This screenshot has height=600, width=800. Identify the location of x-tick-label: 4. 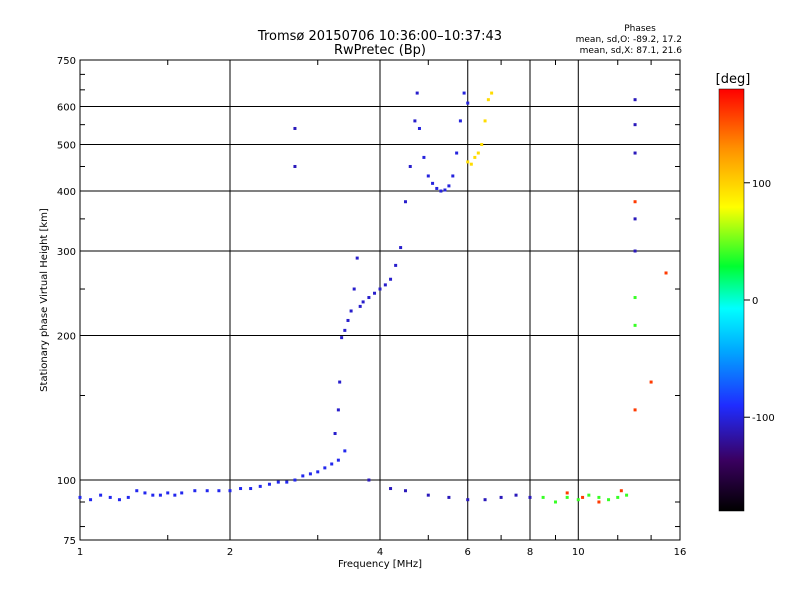
(380, 552).